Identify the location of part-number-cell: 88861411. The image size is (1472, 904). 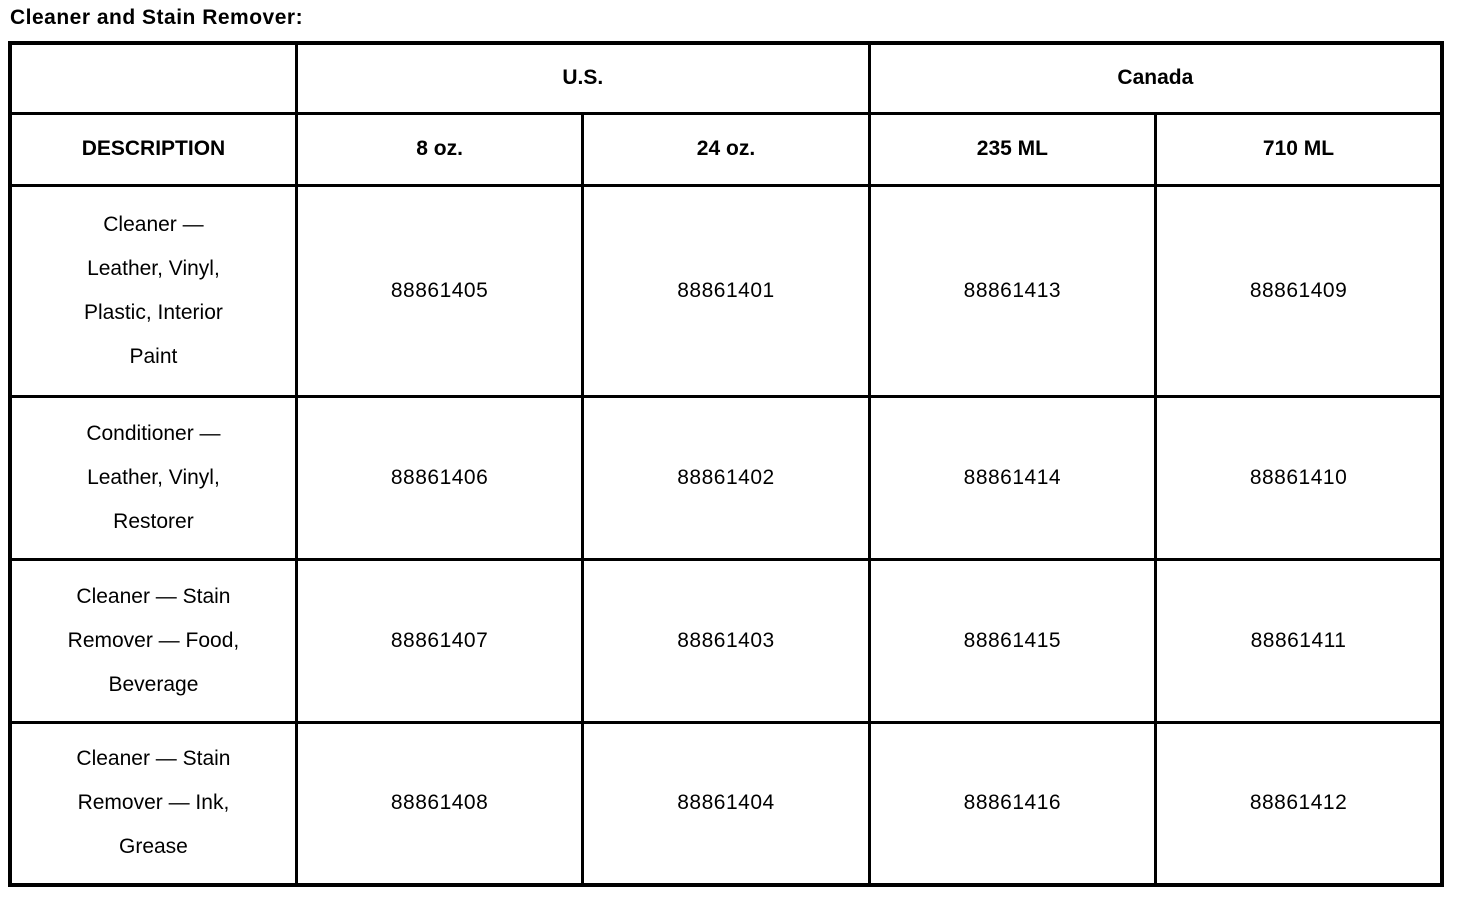
(1299, 640).